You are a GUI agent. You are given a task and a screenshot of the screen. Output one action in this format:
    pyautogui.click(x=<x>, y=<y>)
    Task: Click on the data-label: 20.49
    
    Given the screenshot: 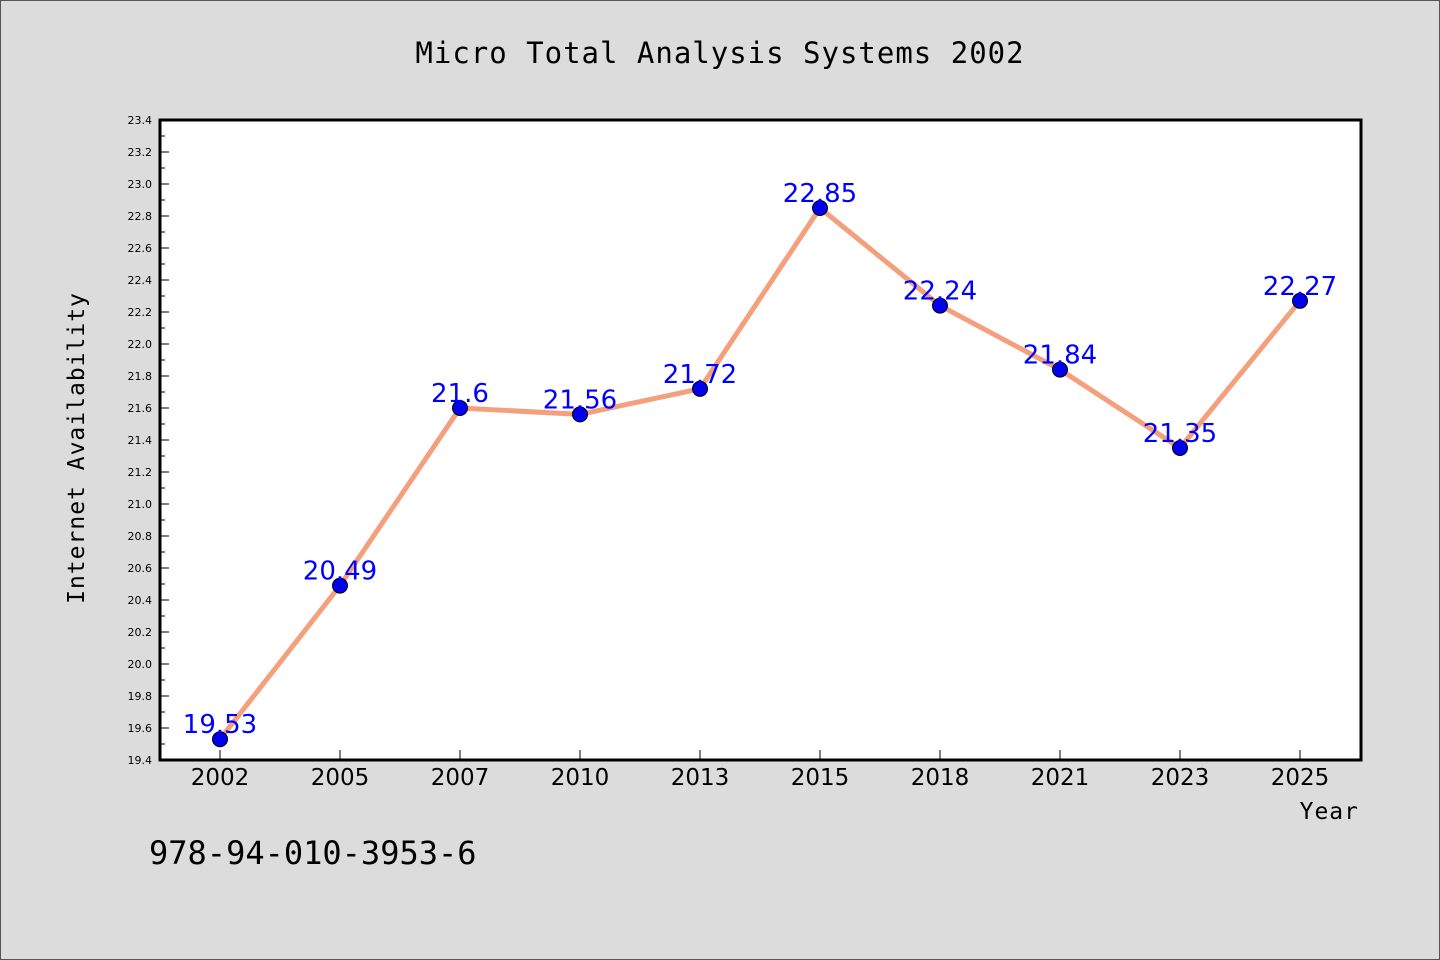 What is the action you would take?
    pyautogui.click(x=340, y=572)
    